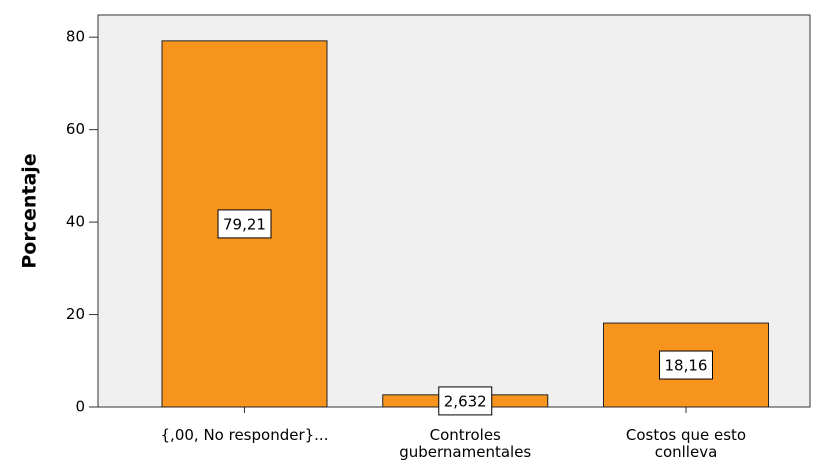 This screenshot has height=466, width=821. I want to click on x-tick-label: Costos que esto conlleva, so click(686, 443).